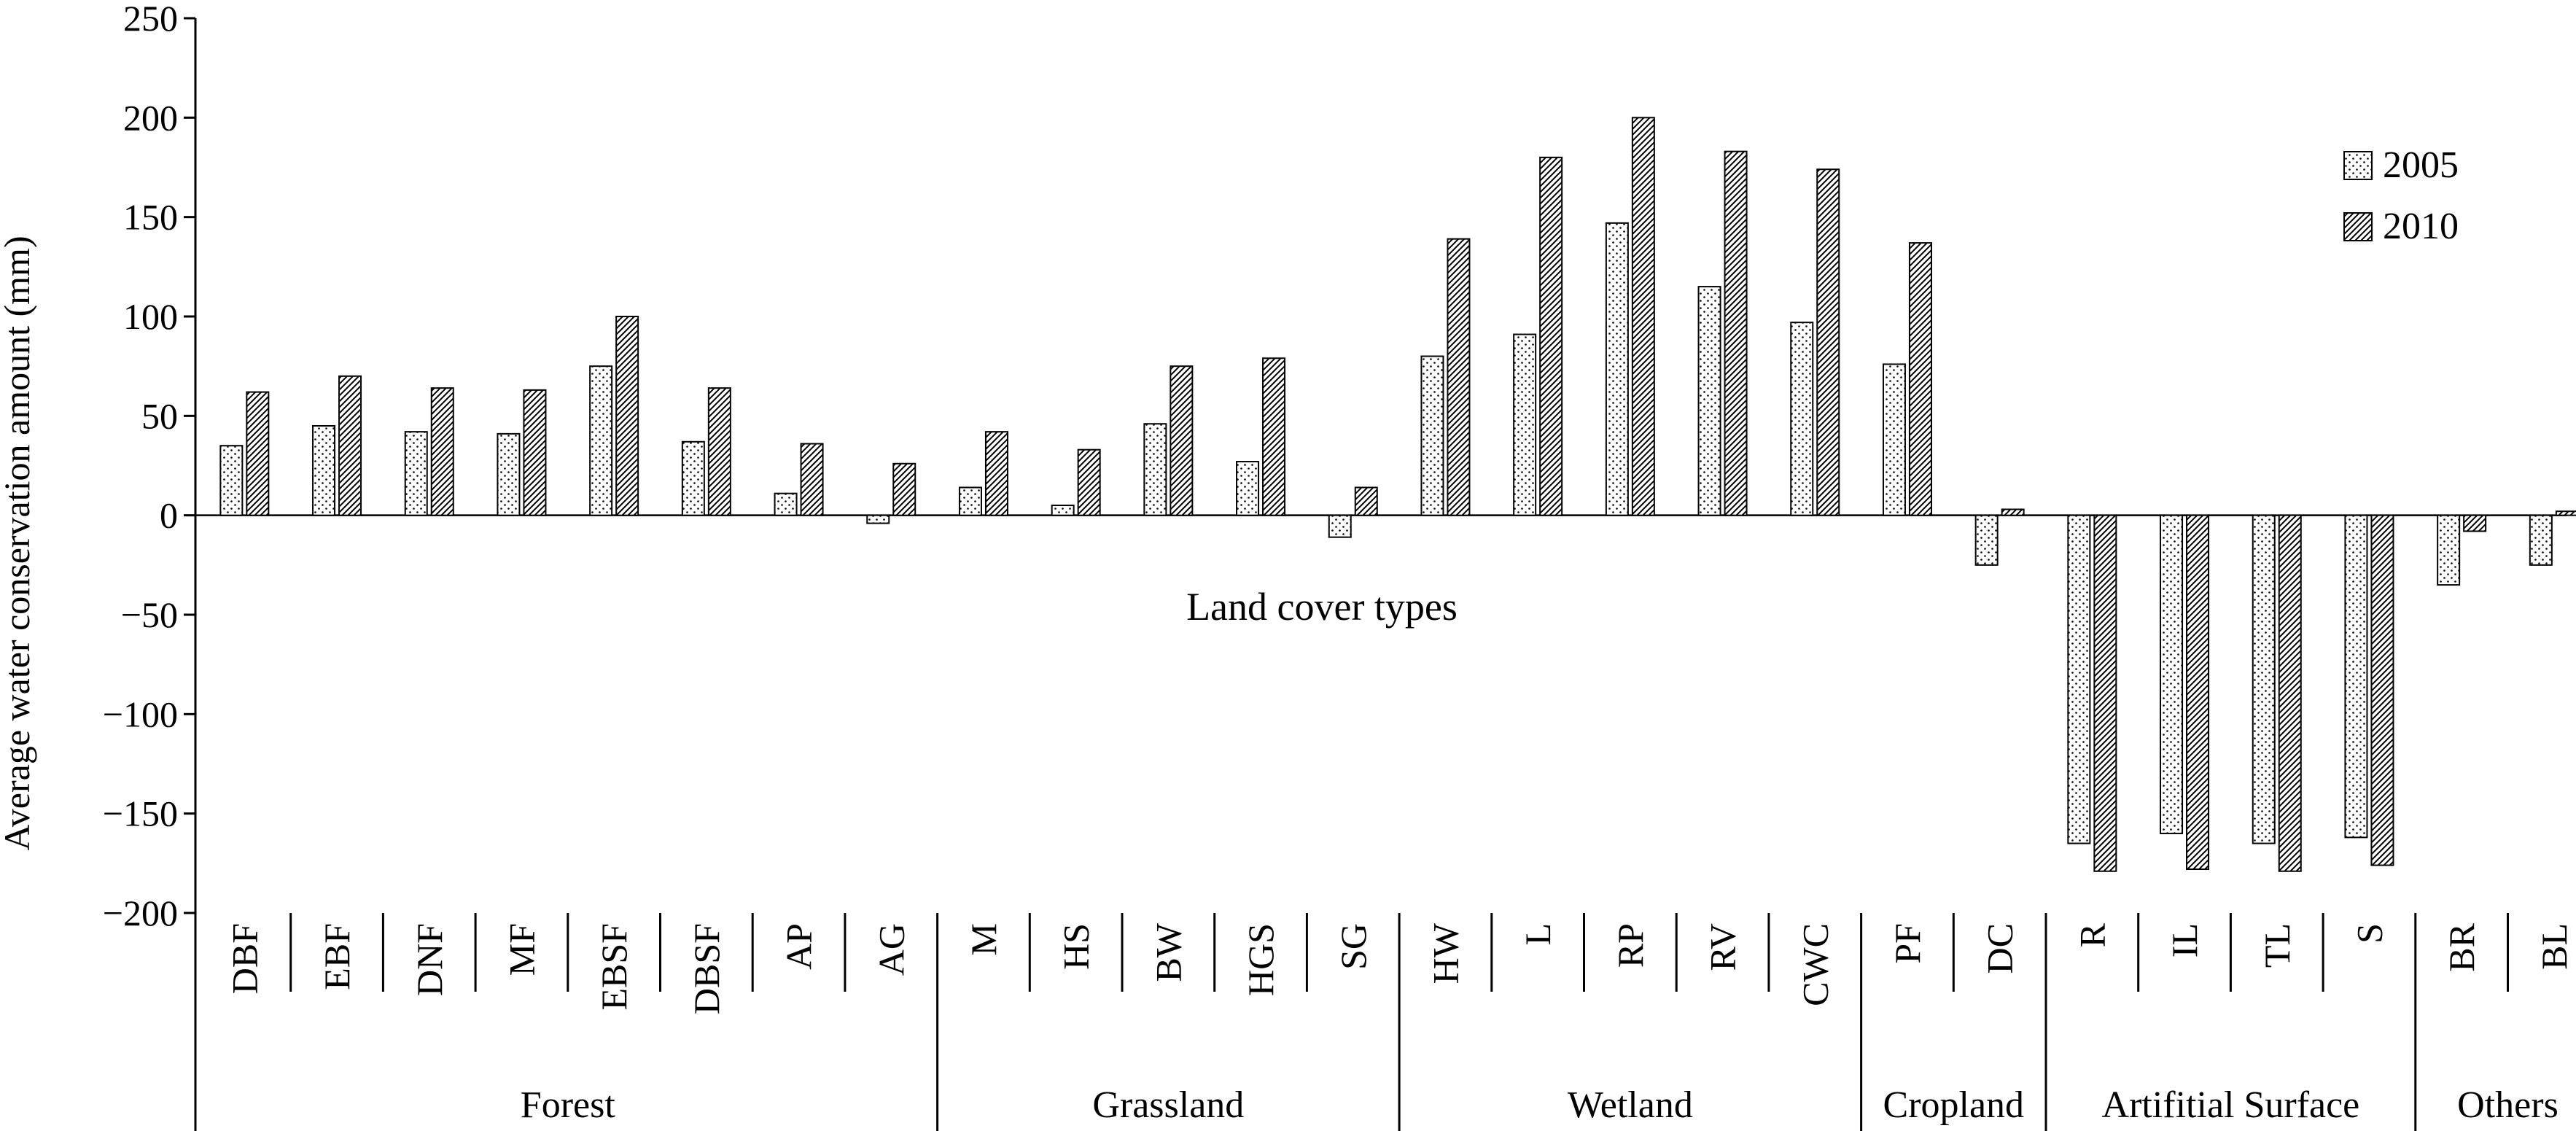 The width and height of the screenshot is (2576, 1131). Describe the element at coordinates (799, 946) in the screenshot. I see `category-label: AP` at that location.